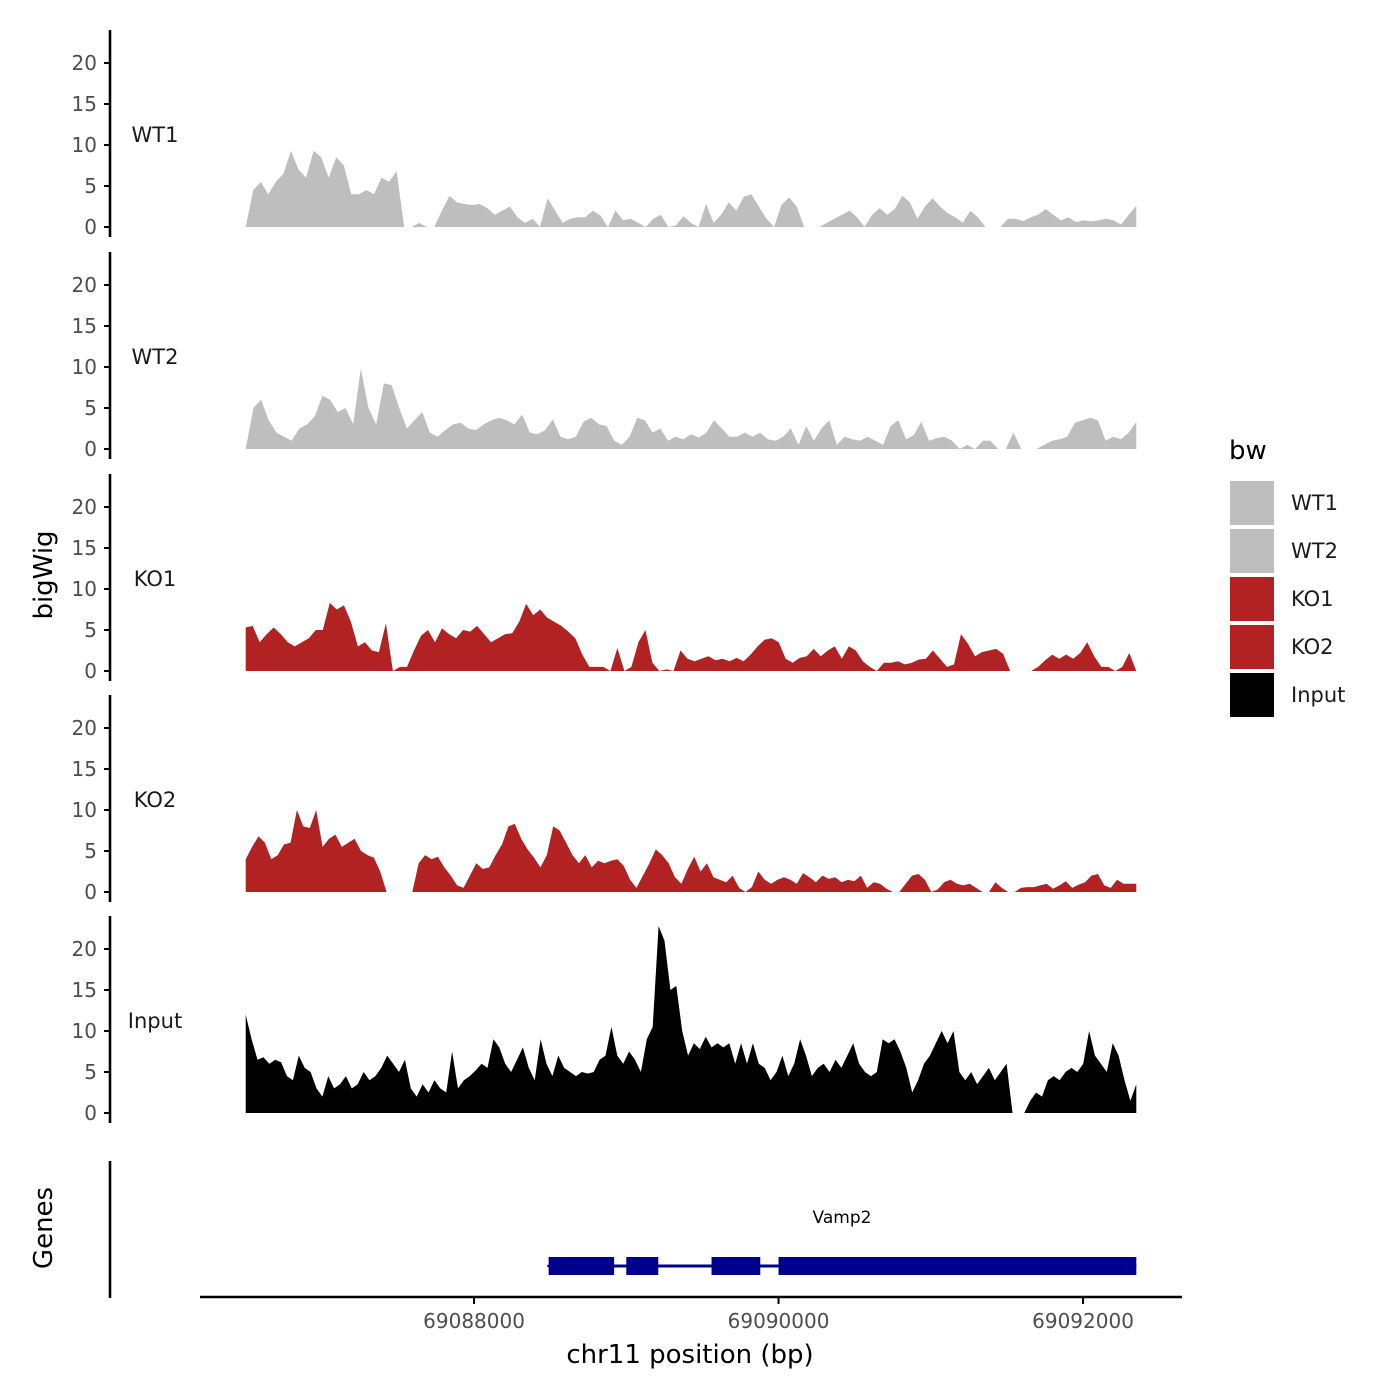  Describe the element at coordinates (604, 799) in the screenshot. I see `track-ko2: 0 5 10 15 20 KO2` at that location.